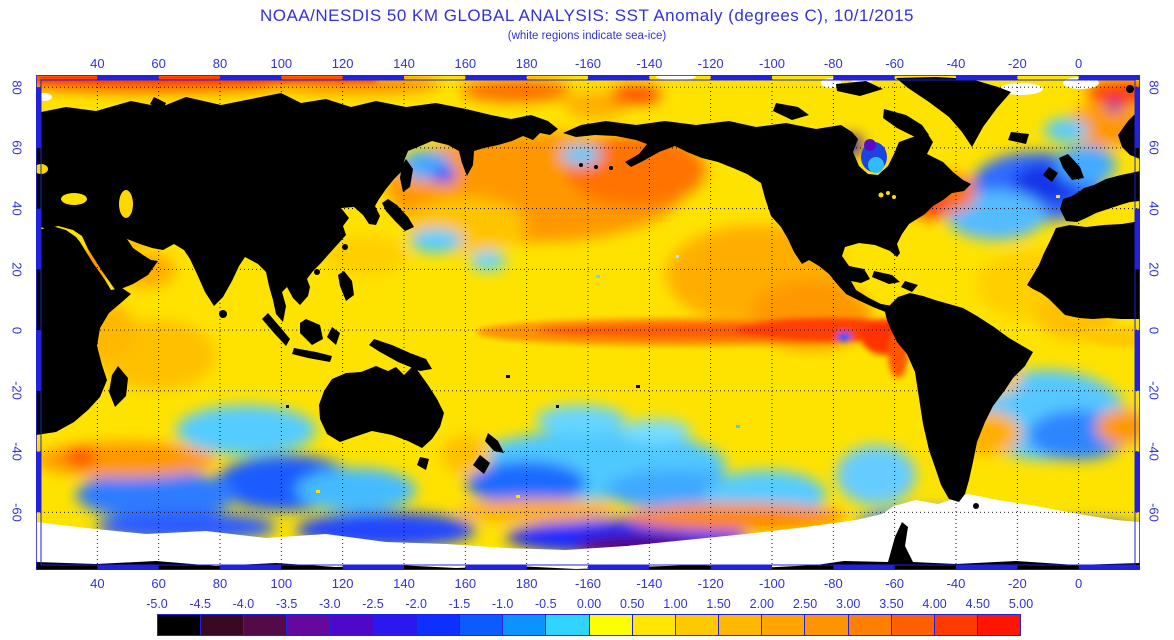 The height and width of the screenshot is (640, 1174). Describe the element at coordinates (400, 355) in the screenshot. I see `land-new-guinea` at that location.